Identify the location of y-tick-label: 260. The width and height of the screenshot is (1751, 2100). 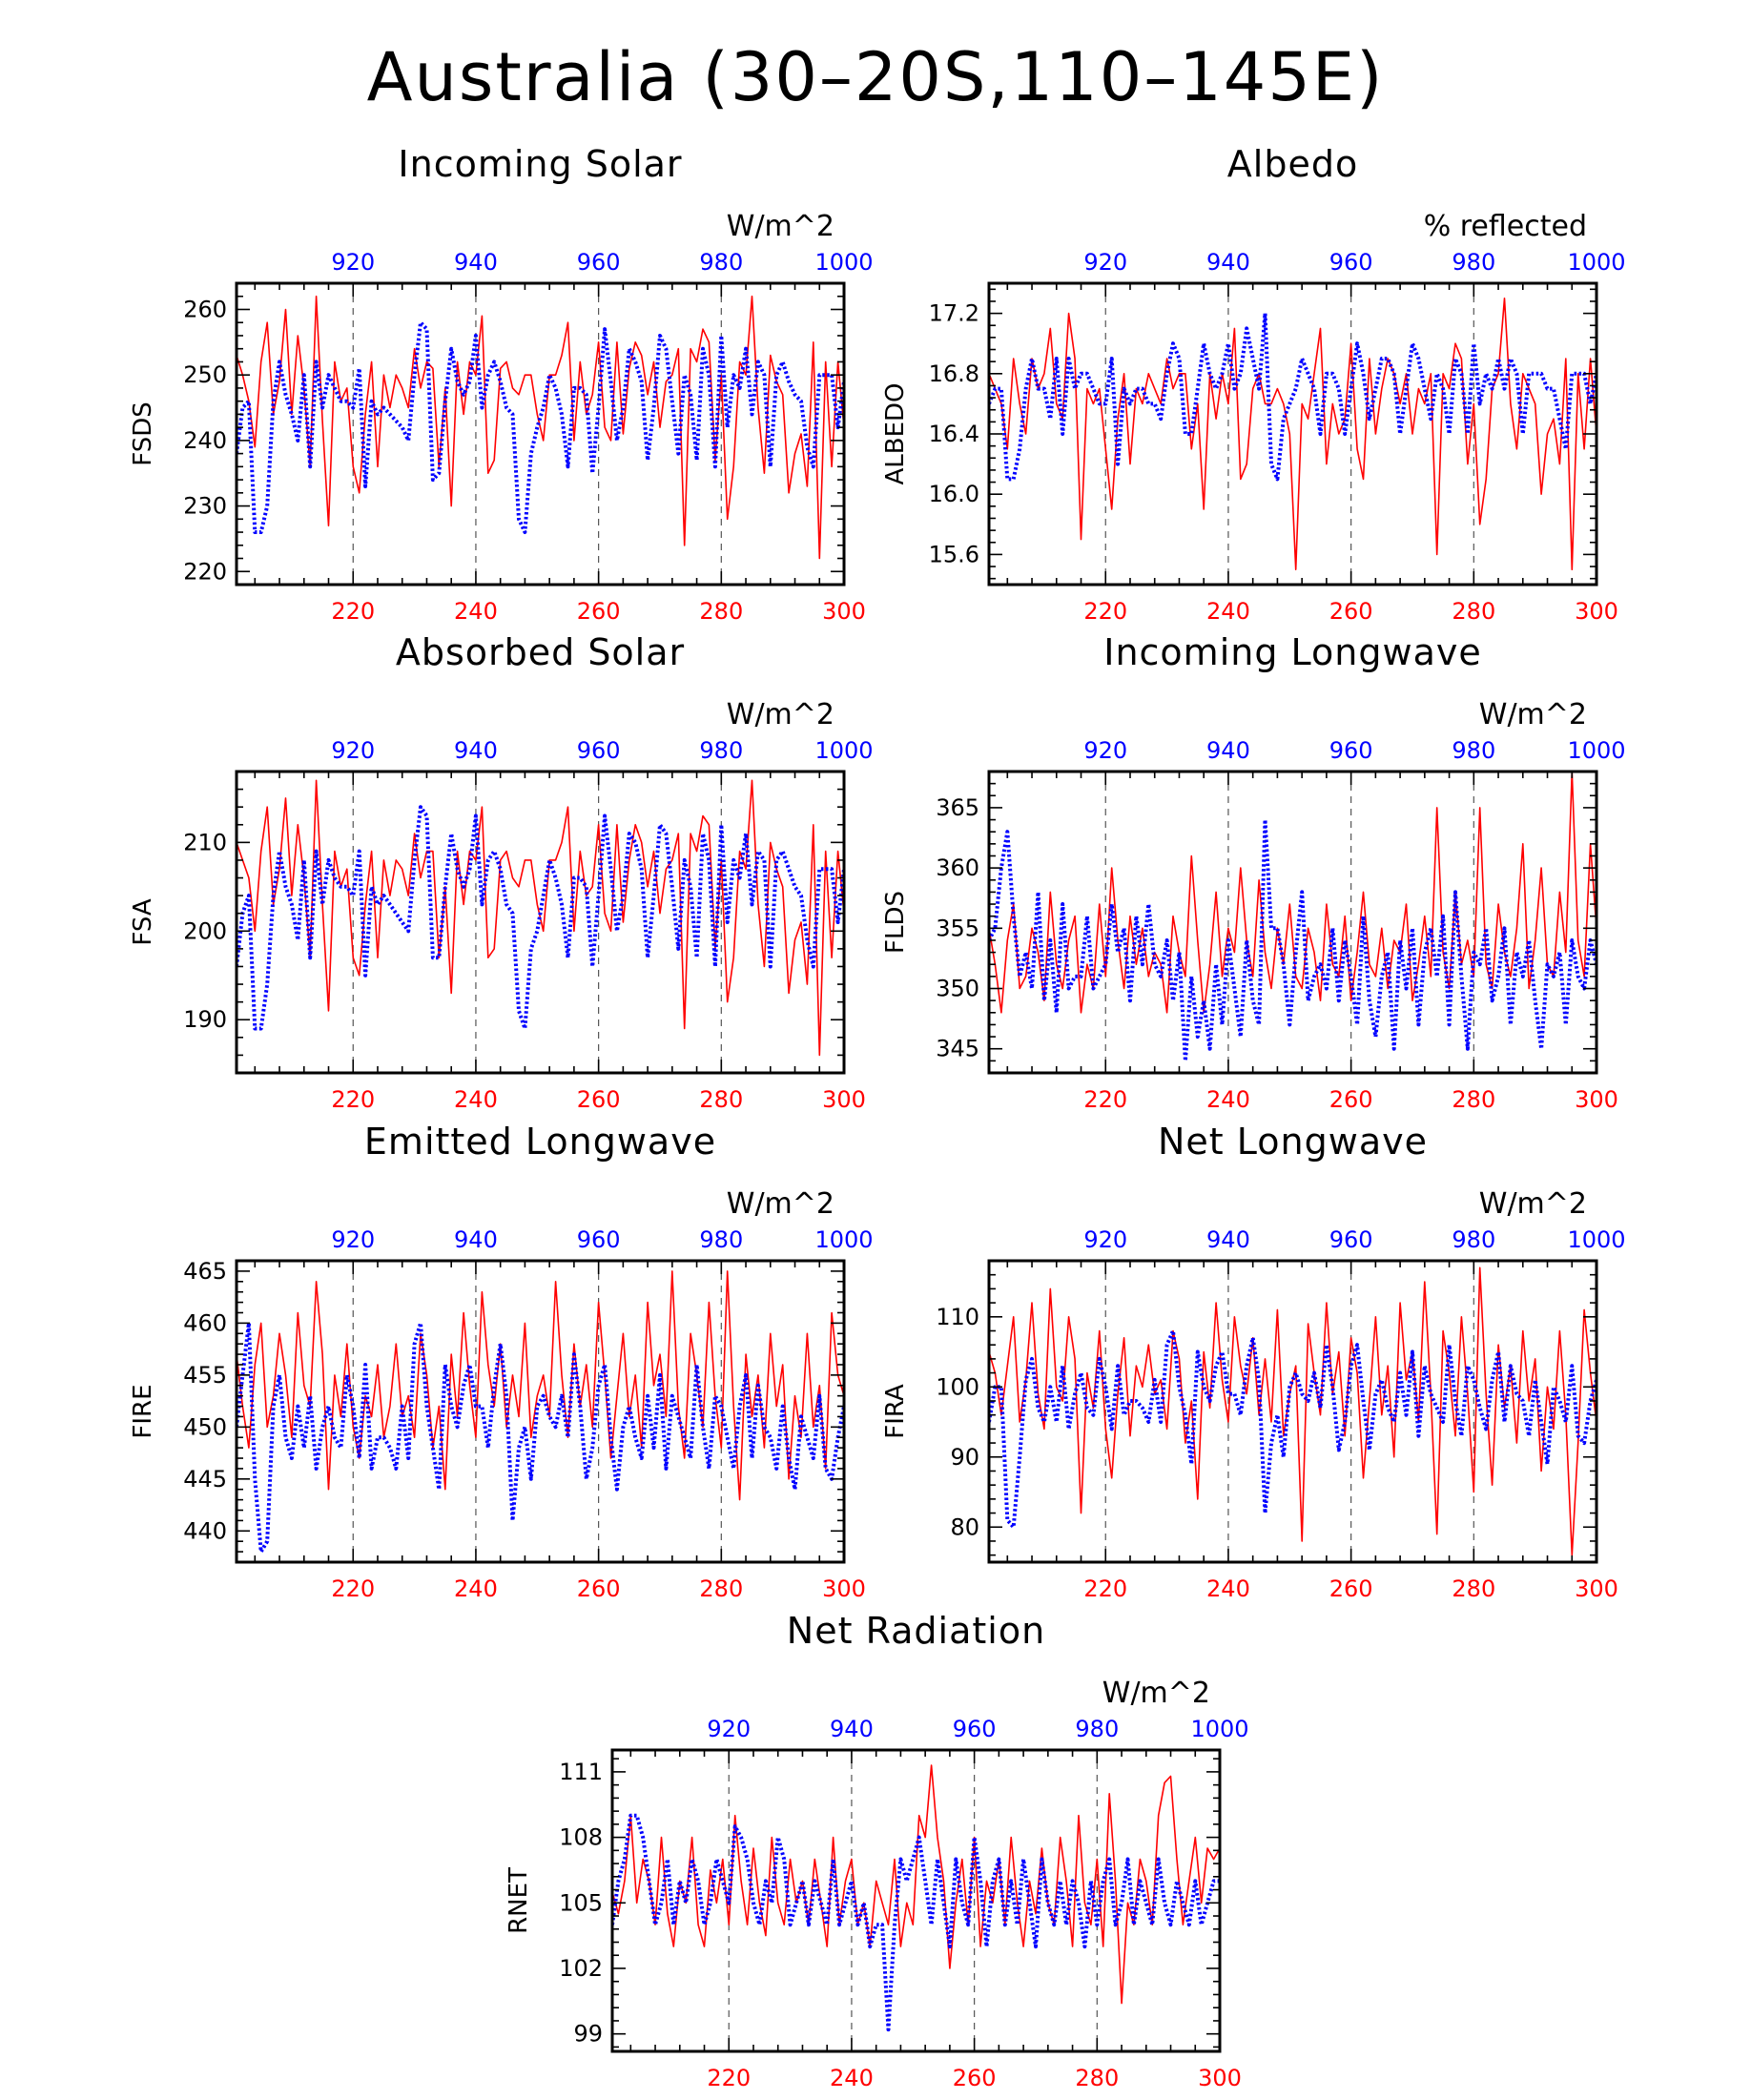
(205, 309).